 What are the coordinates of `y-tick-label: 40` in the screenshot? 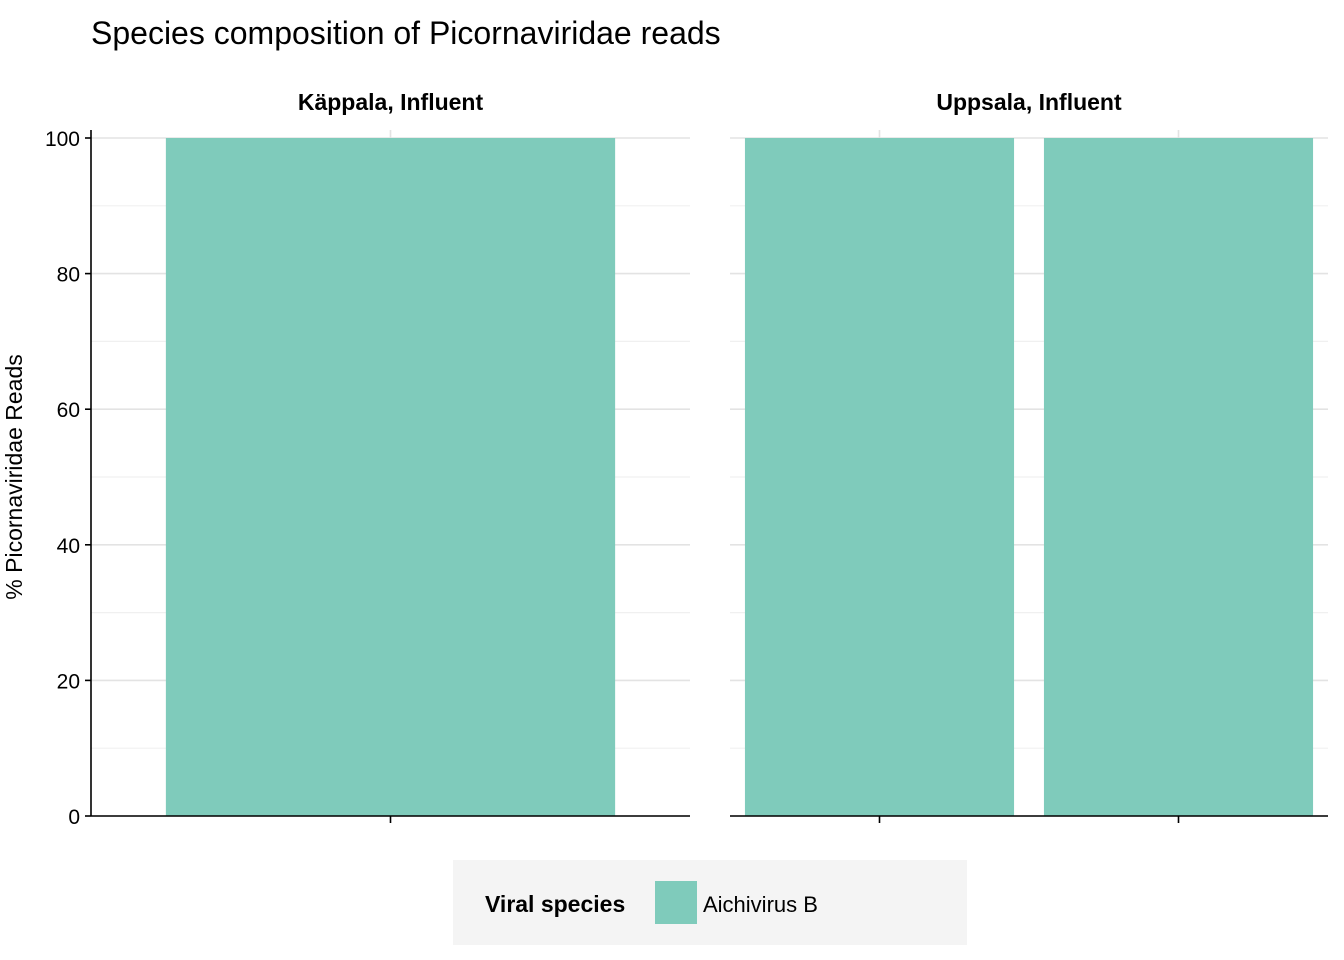 It's located at (68, 546).